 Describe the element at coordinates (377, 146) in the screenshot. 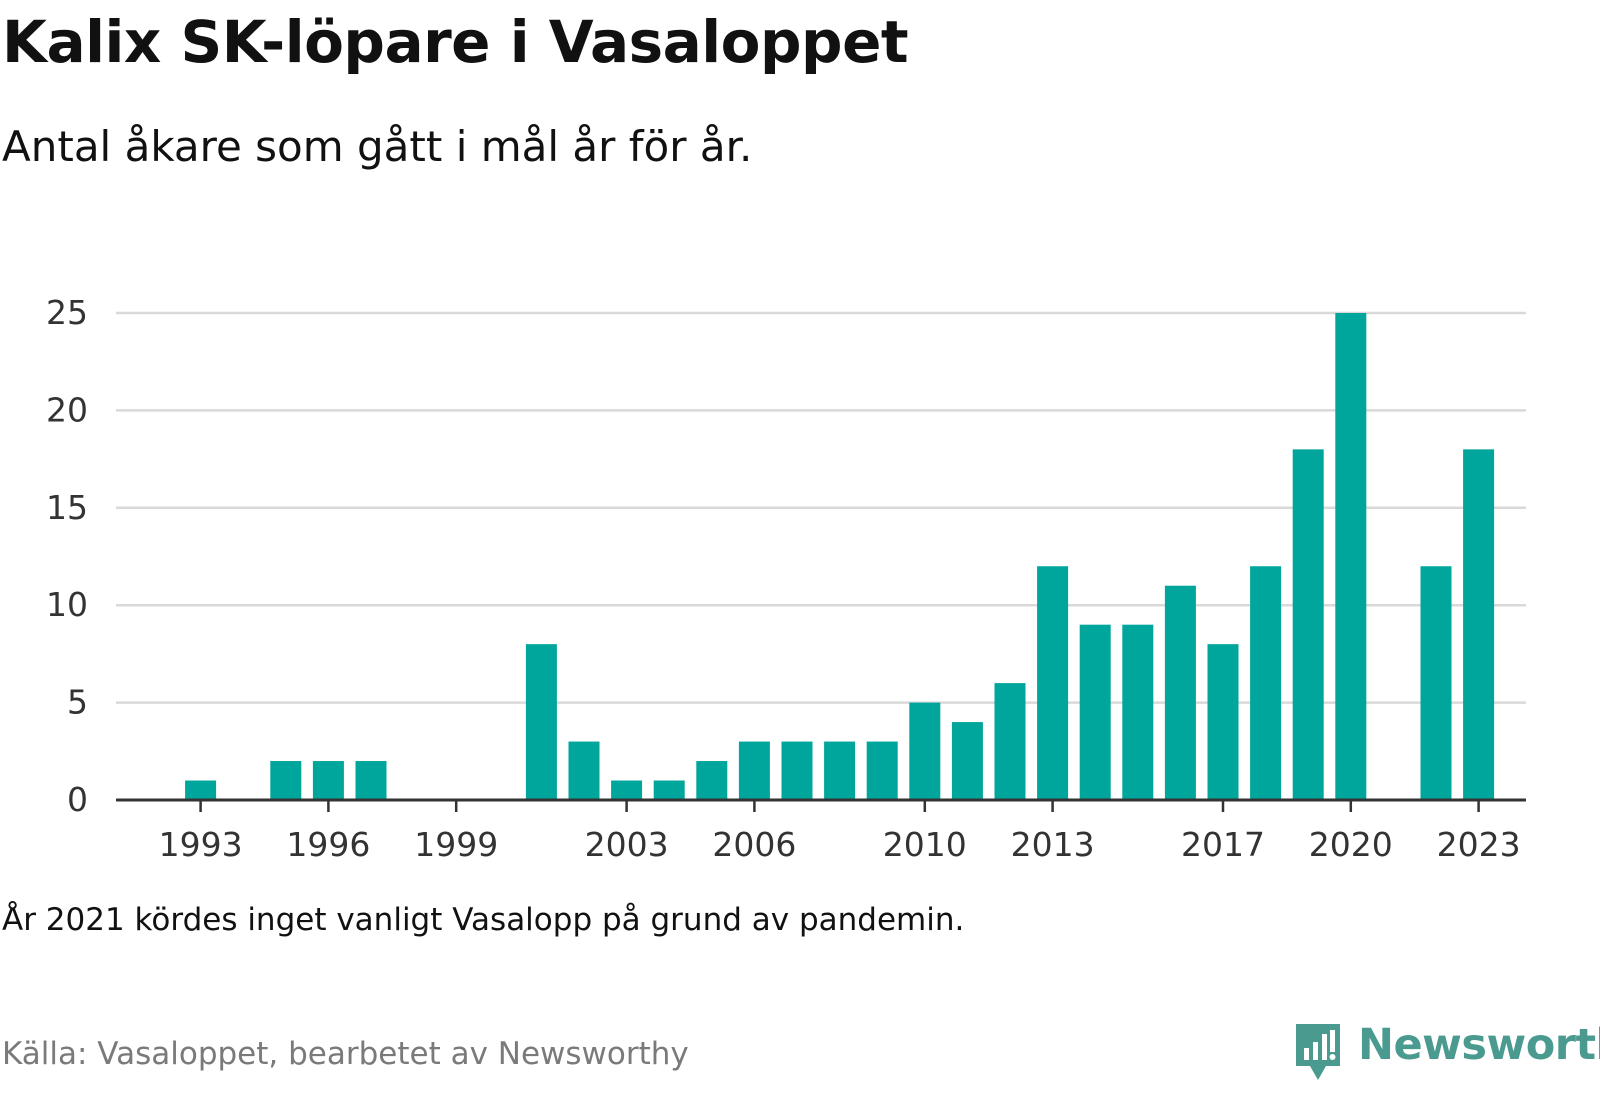

I see `chart-subtitle: Antal åkare som gått i mål år för år.` at that location.